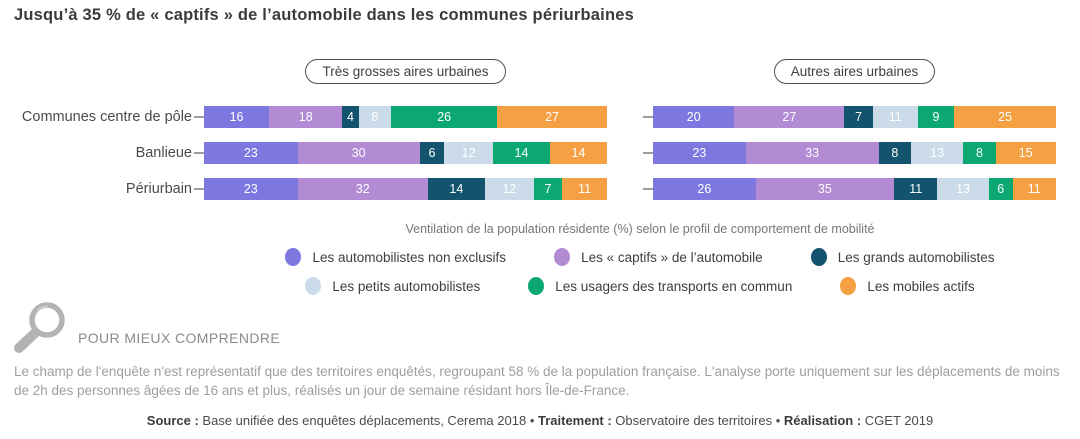  I want to click on legend-label: Les usagers des transports en commun, so click(674, 286).